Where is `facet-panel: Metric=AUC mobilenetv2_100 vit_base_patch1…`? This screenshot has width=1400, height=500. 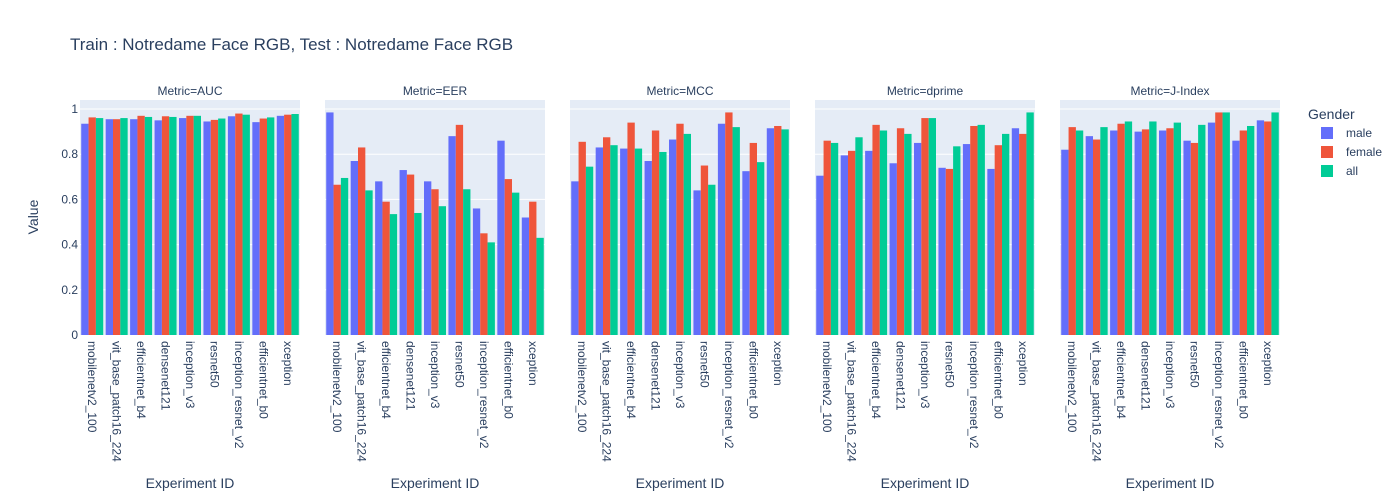
facet-panel: Metric=AUC mobilenetv2_100 vit_base_patch1… is located at coordinates (190, 287).